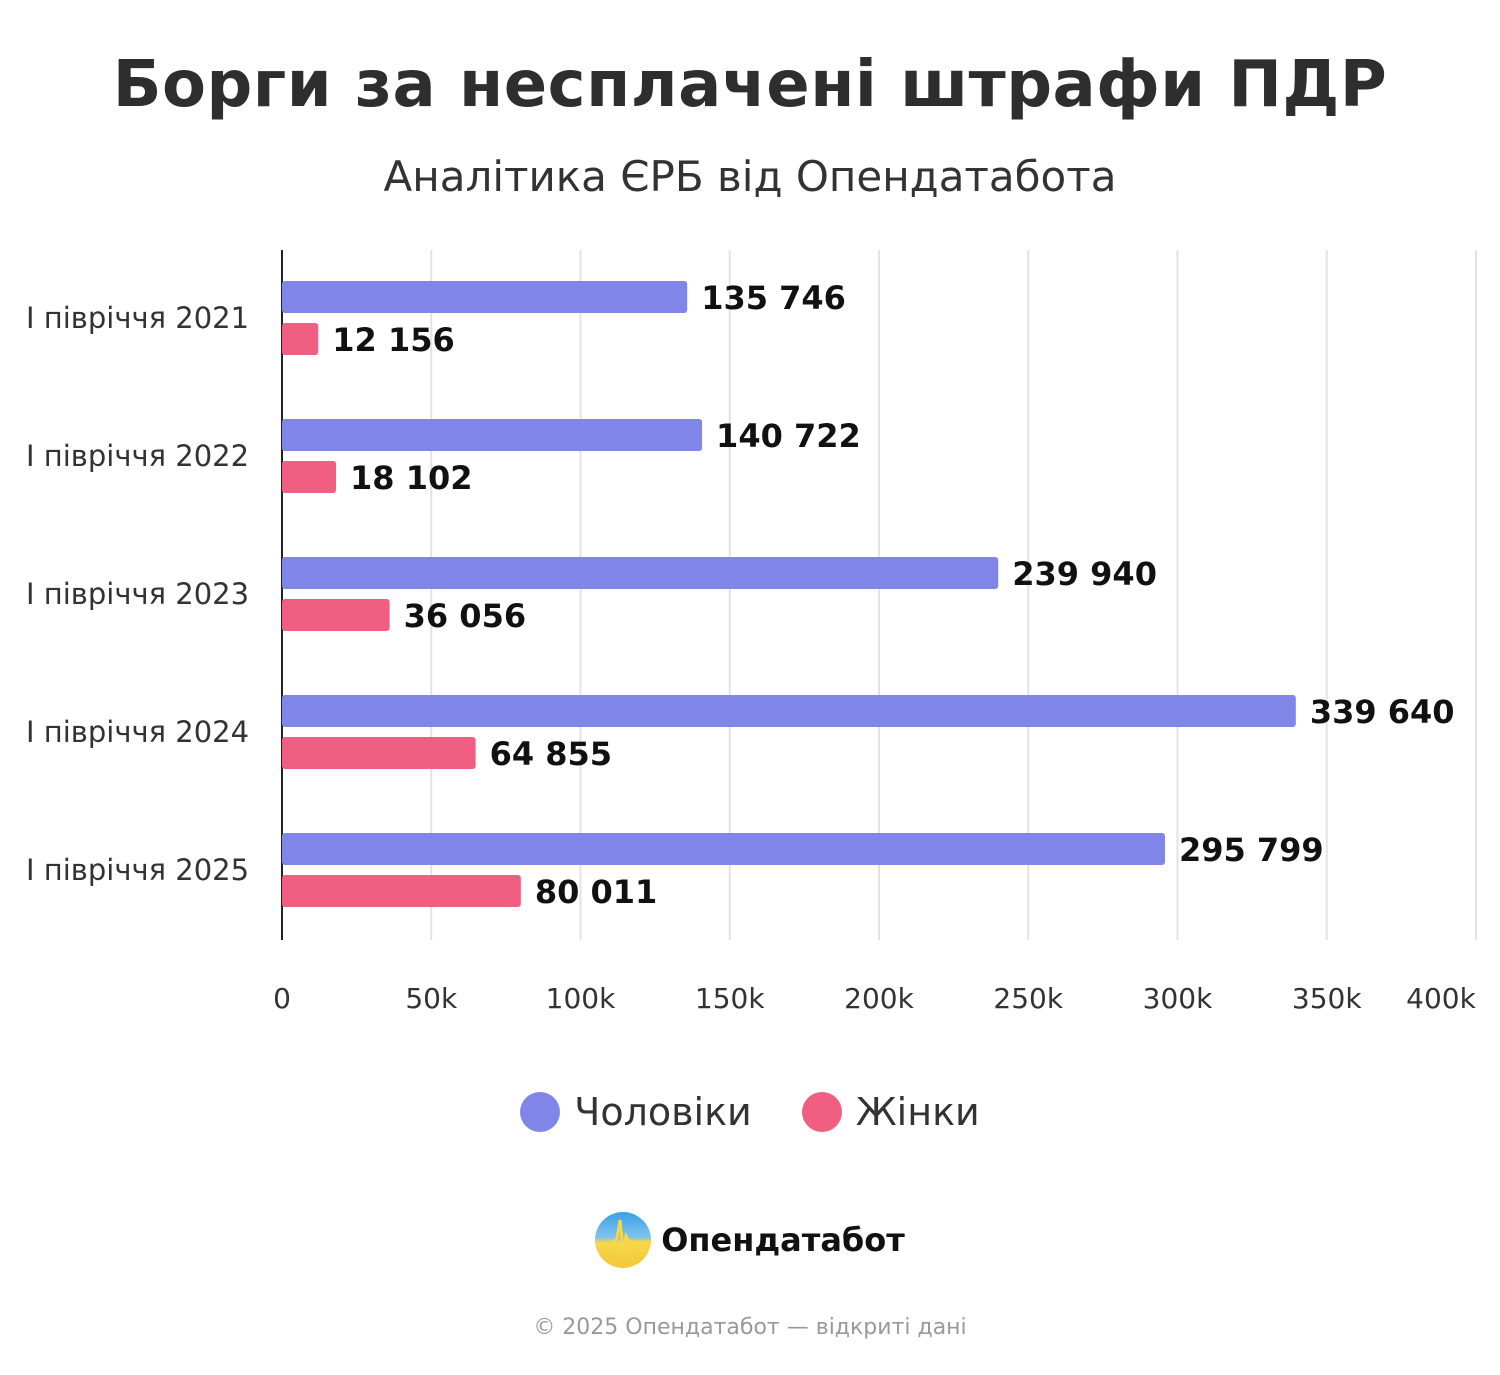 This screenshot has width=1500, height=1375. Describe the element at coordinates (1028, 998) in the screenshot. I see `x-tick-label: 250k` at that location.